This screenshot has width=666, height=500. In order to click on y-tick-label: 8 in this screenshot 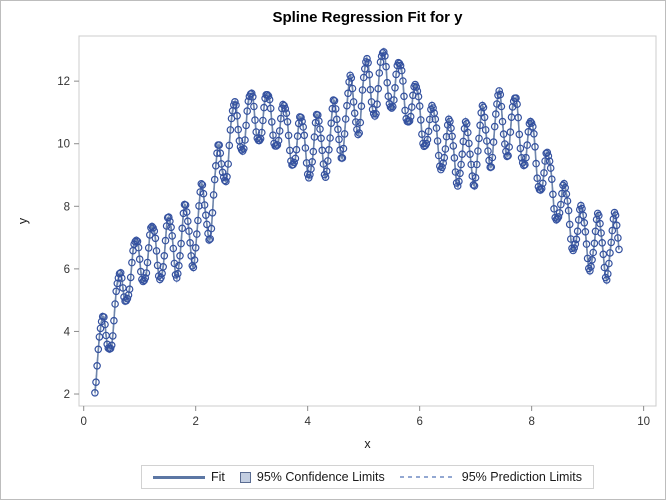, I will do `click(67, 207)`.